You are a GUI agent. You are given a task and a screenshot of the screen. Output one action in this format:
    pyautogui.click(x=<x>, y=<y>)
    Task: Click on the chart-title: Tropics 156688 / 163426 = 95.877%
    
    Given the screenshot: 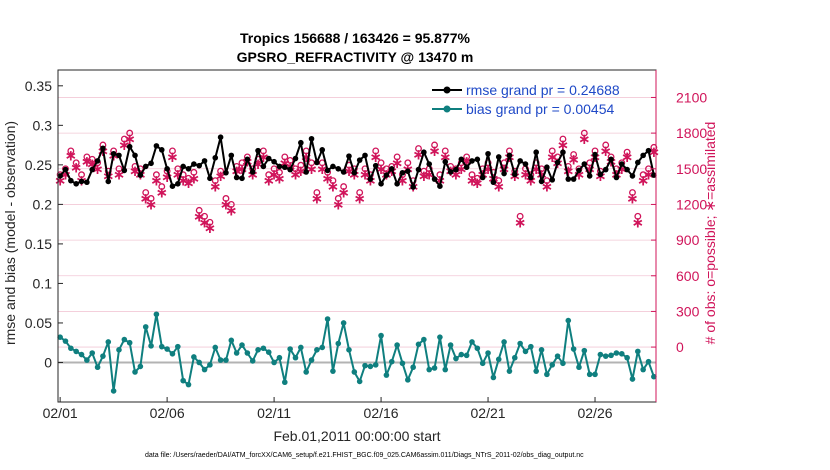 What is the action you would take?
    pyautogui.click(x=355, y=38)
    